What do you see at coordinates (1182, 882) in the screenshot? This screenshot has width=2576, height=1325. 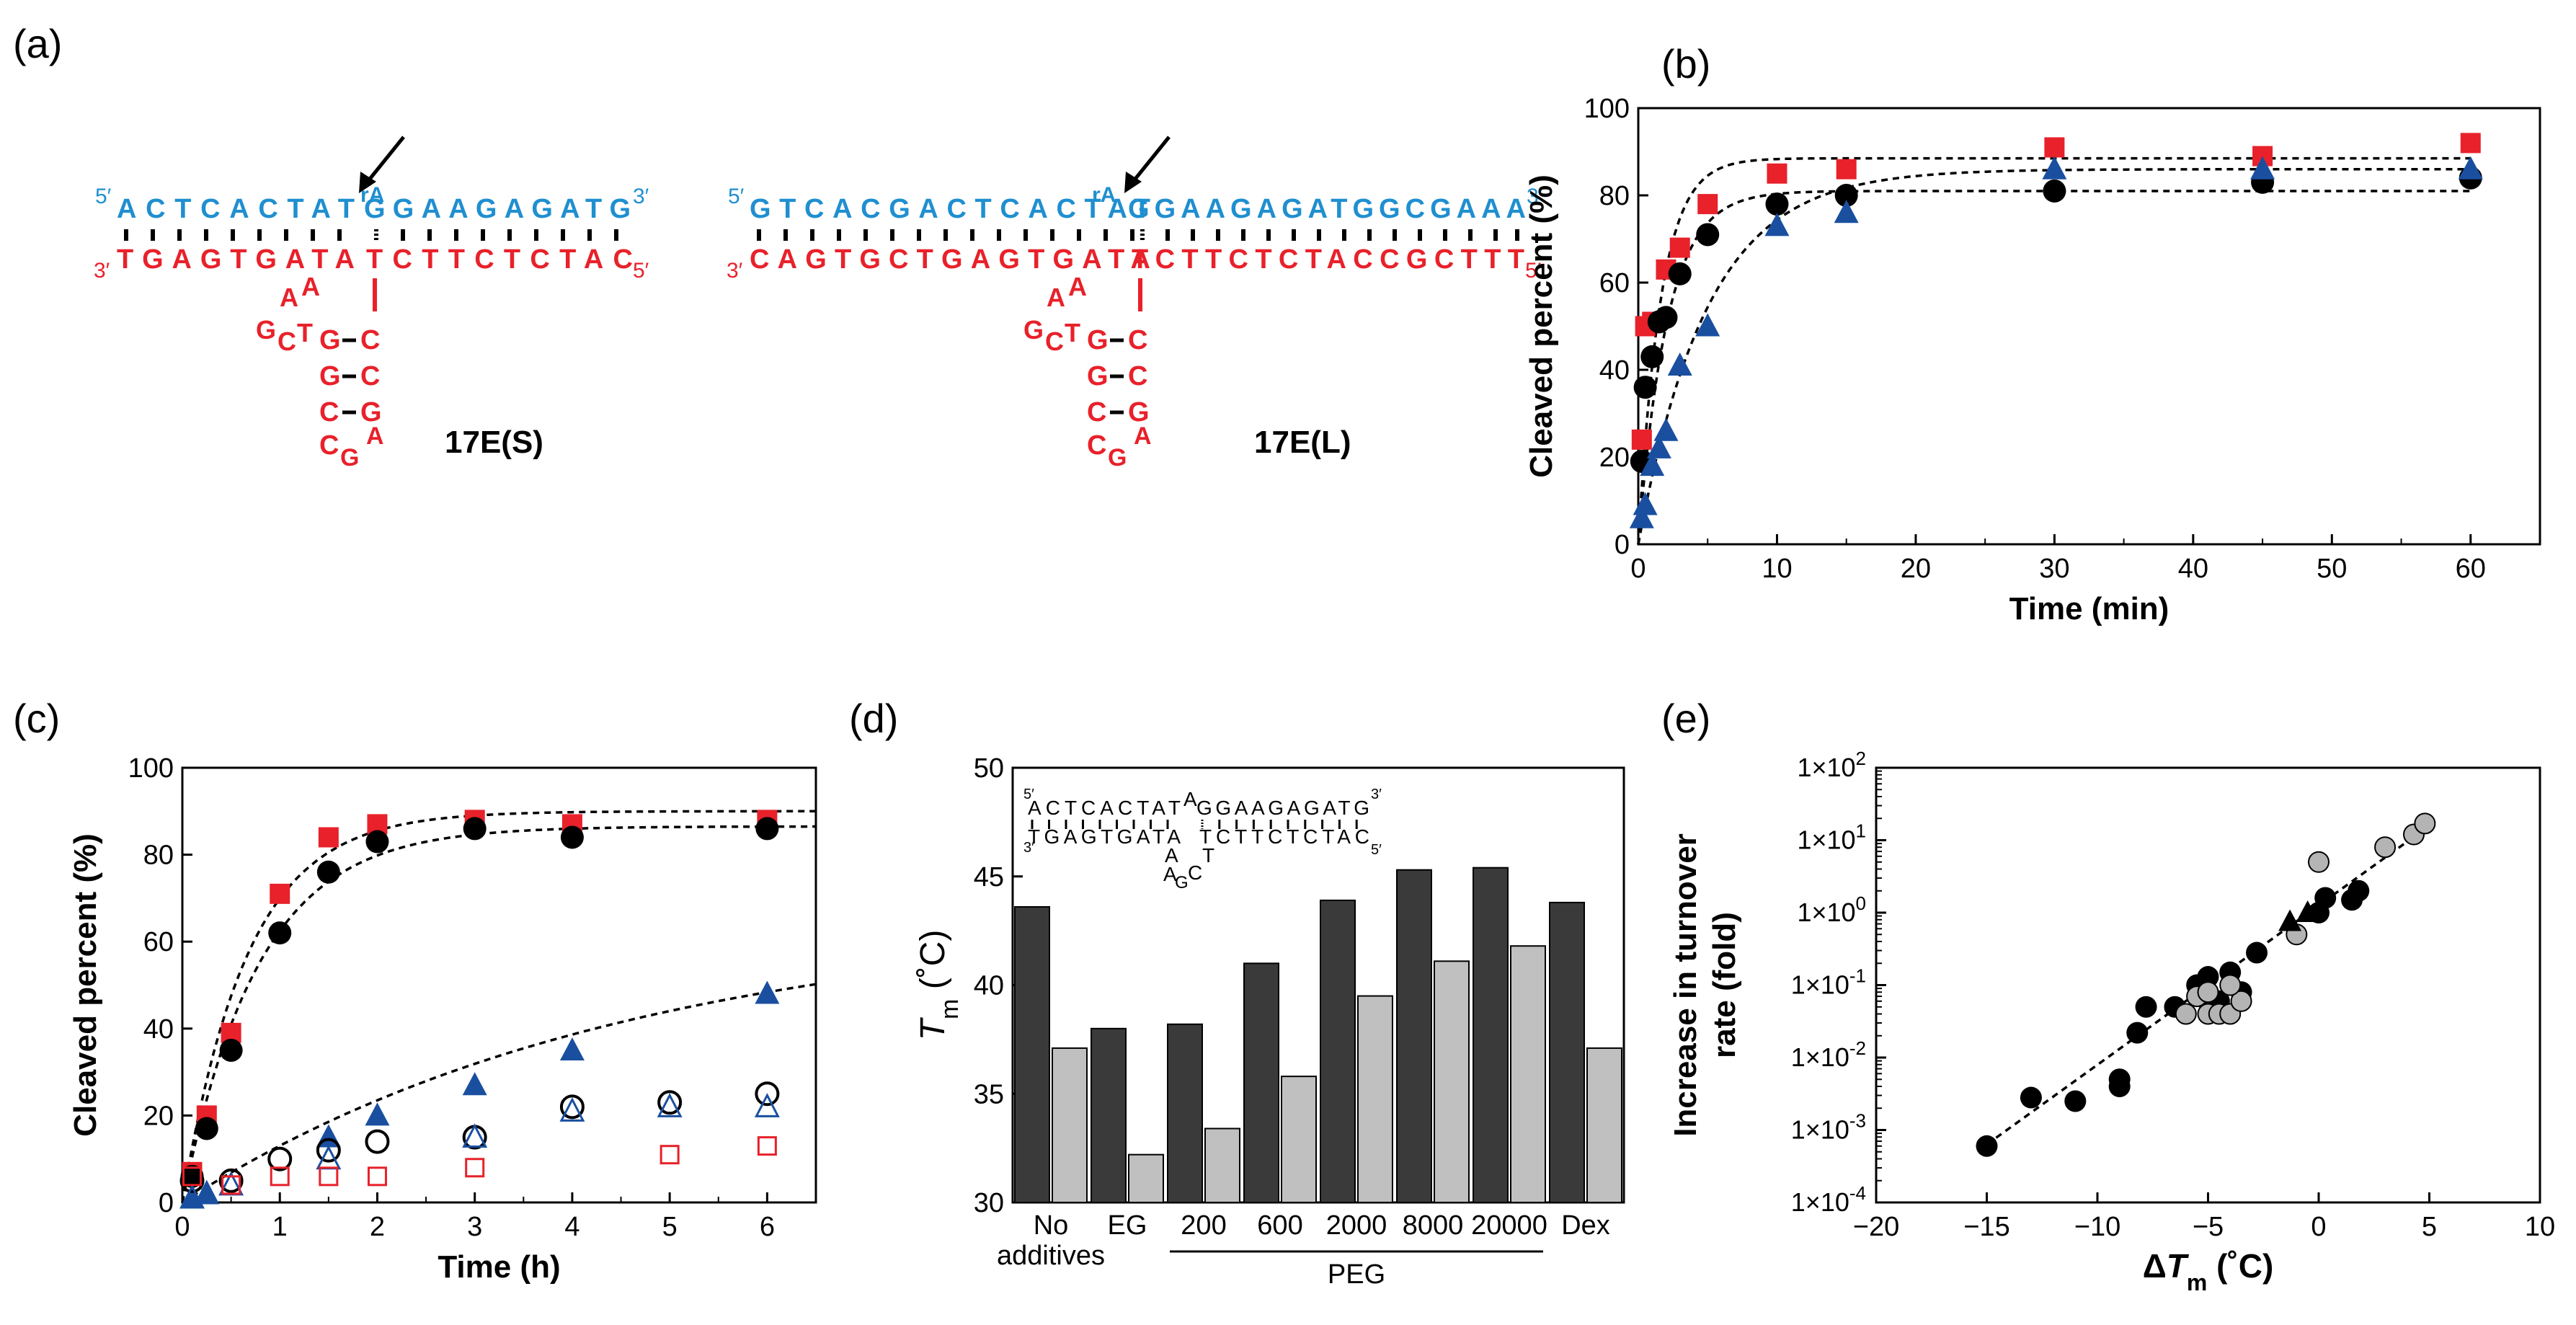 I see `inset-loop-g: G` at bounding box center [1182, 882].